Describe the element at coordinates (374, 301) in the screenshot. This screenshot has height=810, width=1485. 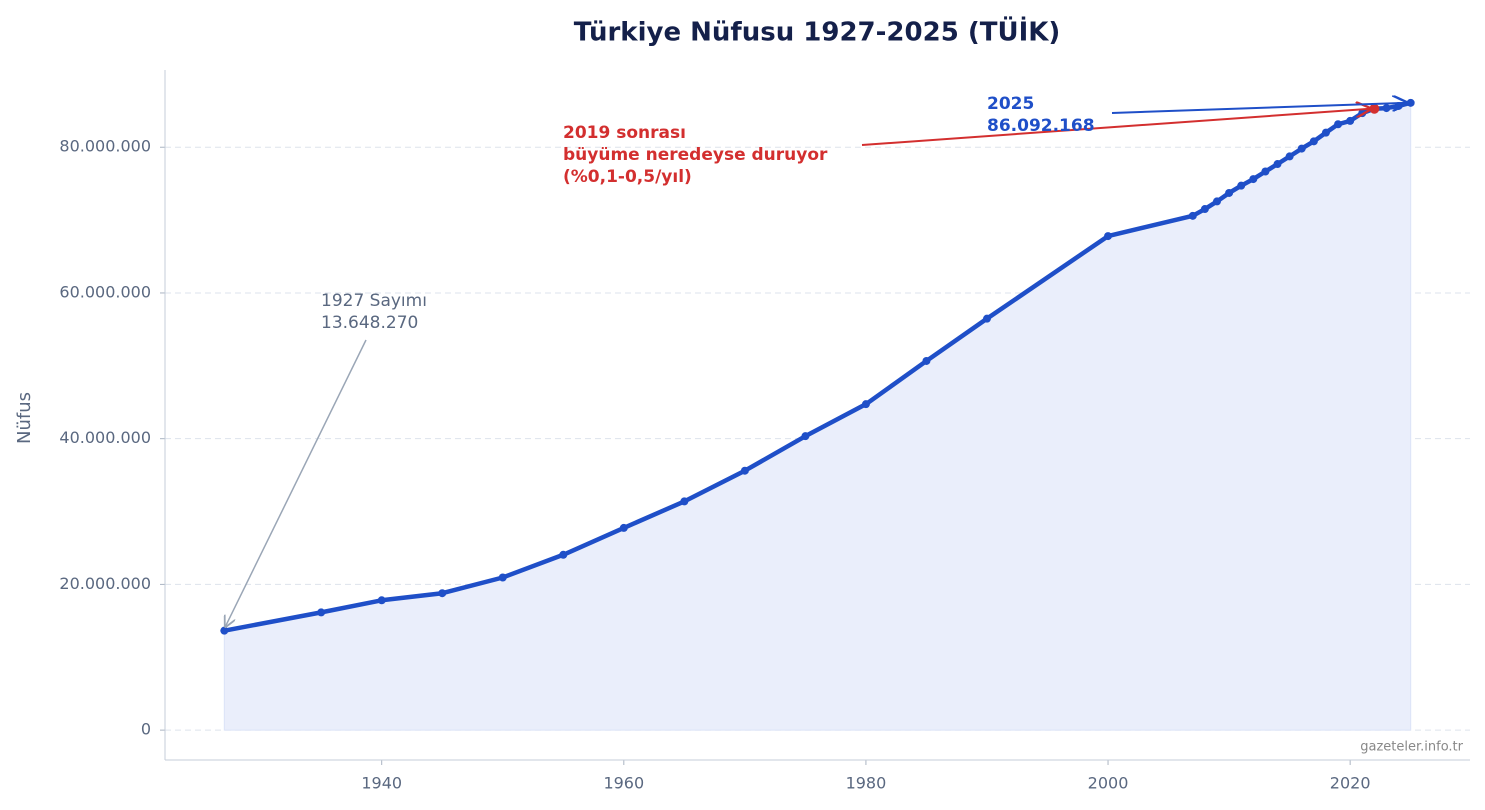
I see `annotation-text: 1927 Sayımı` at that location.